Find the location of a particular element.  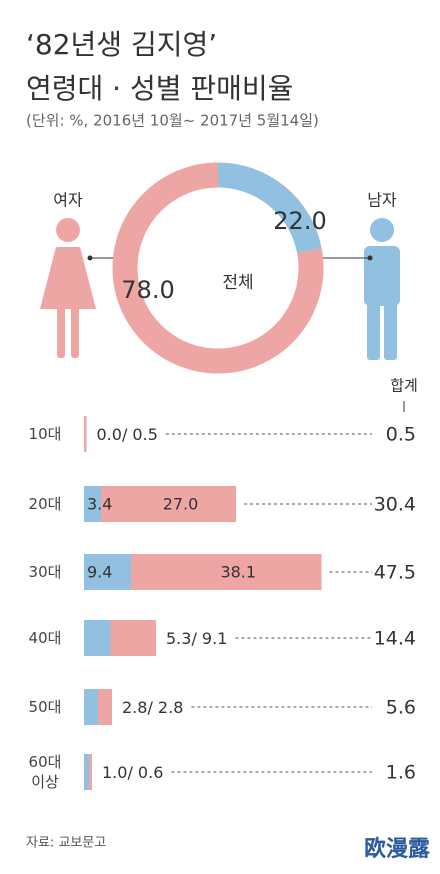

value-label-female: 0.6 is located at coordinates (148, 772).